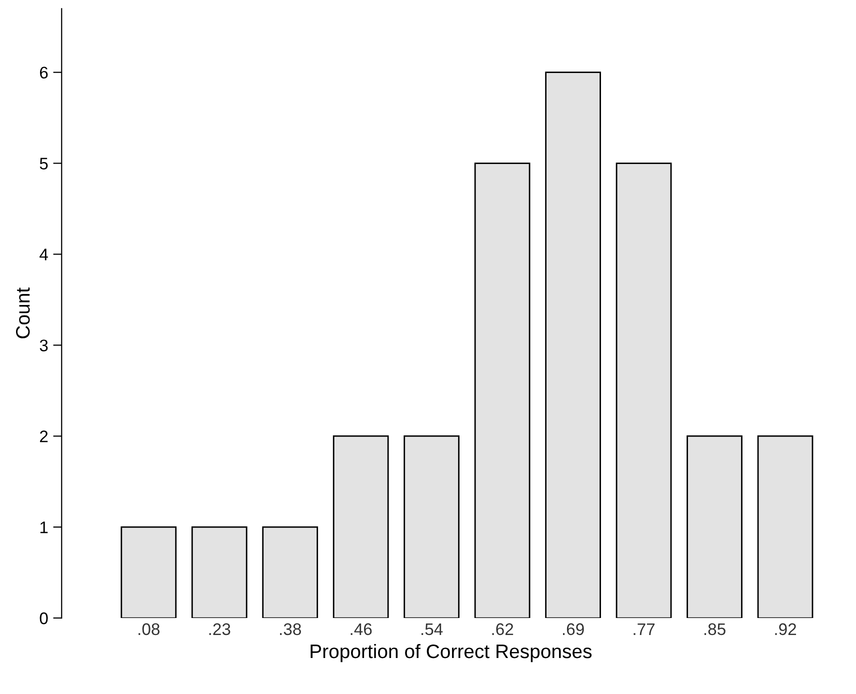 The image size is (856, 694). I want to click on x-tick-label: .77, so click(644, 629).